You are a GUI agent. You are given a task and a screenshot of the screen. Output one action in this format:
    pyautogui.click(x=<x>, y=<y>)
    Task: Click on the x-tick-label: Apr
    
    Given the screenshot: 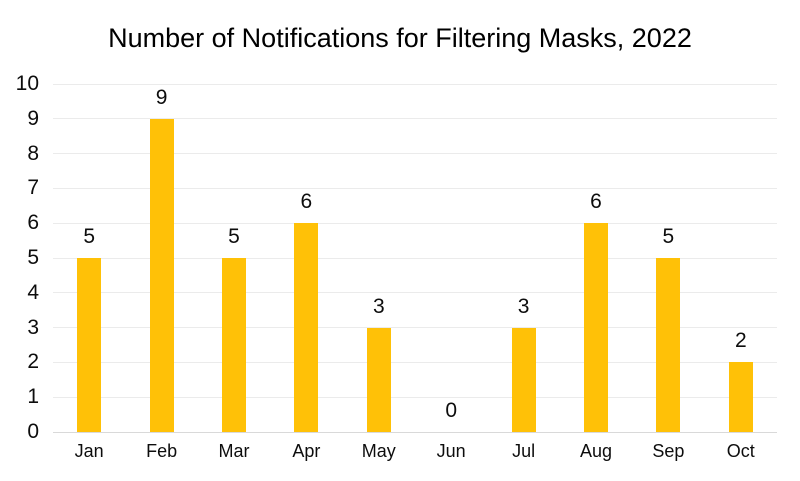 What is the action you would take?
    pyautogui.click(x=306, y=451)
    